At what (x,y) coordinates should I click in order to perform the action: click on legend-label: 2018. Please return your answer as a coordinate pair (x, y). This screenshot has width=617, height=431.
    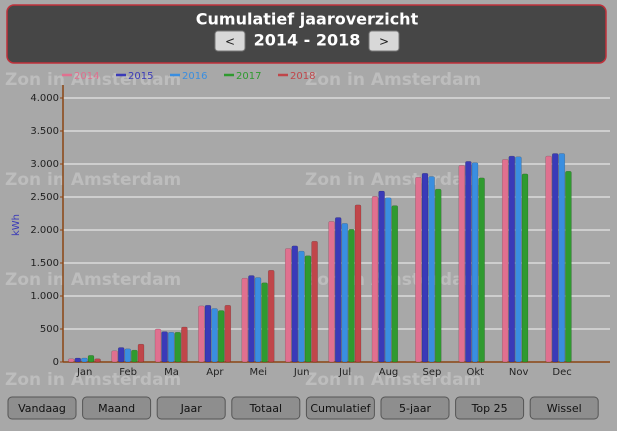
    Looking at the image, I should click on (302, 76).